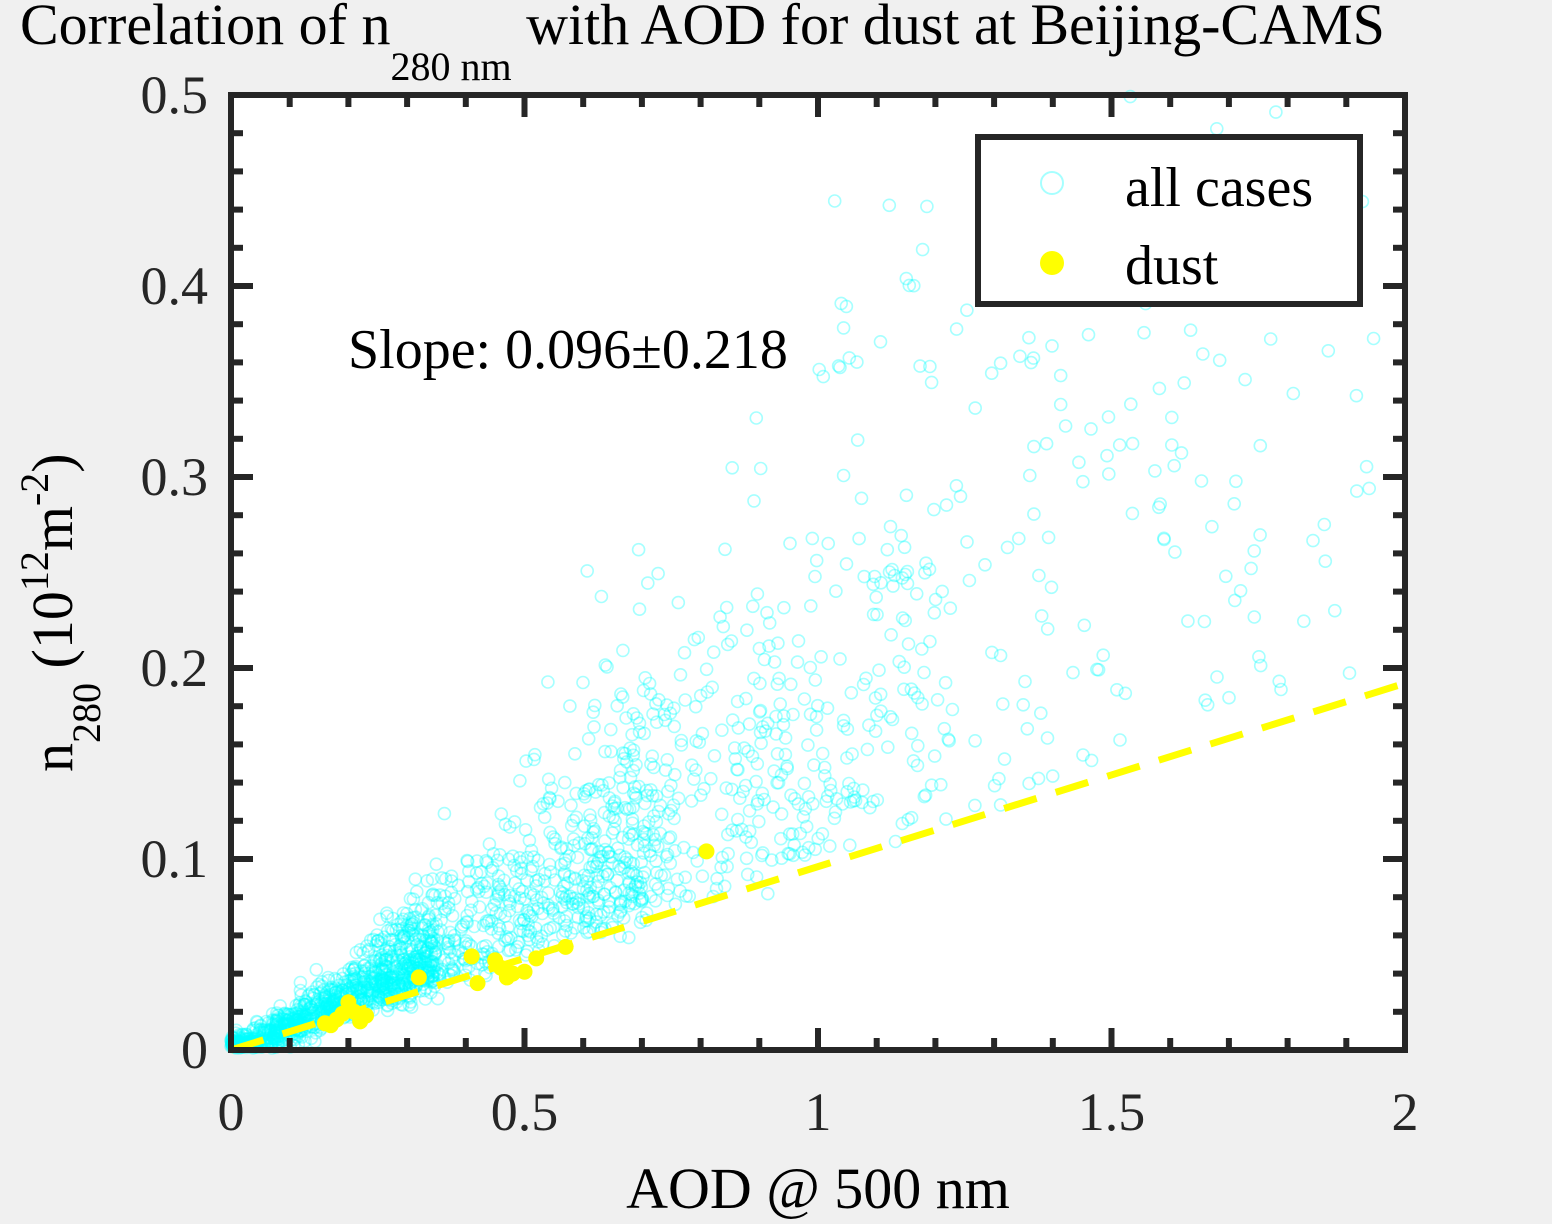  I want to click on x-tick-label: 1.5, so click(1112, 1112).